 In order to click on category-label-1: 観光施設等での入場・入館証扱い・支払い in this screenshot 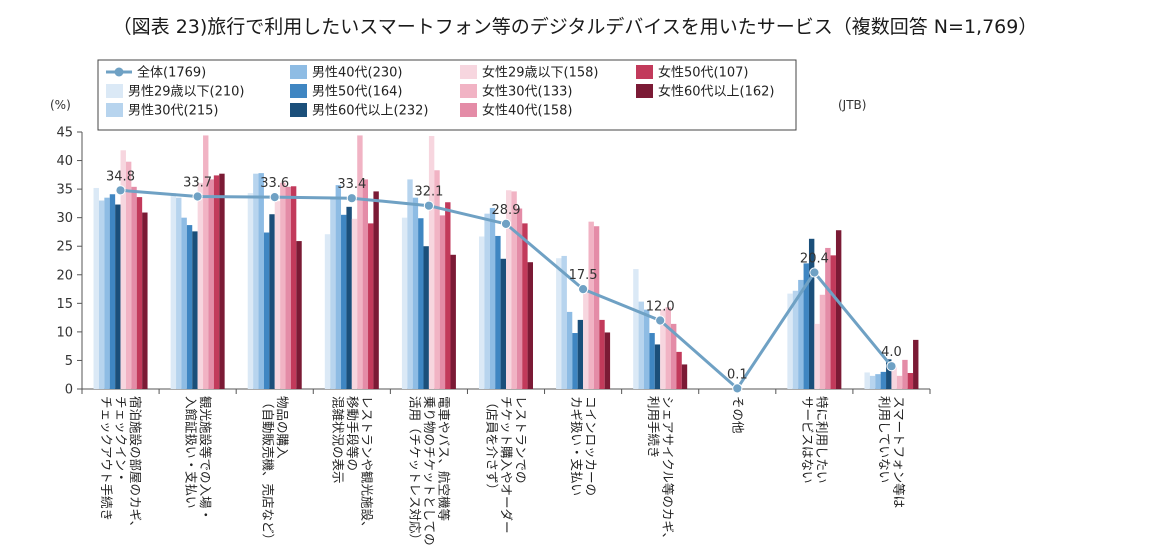, I will do `click(198, 458)`.